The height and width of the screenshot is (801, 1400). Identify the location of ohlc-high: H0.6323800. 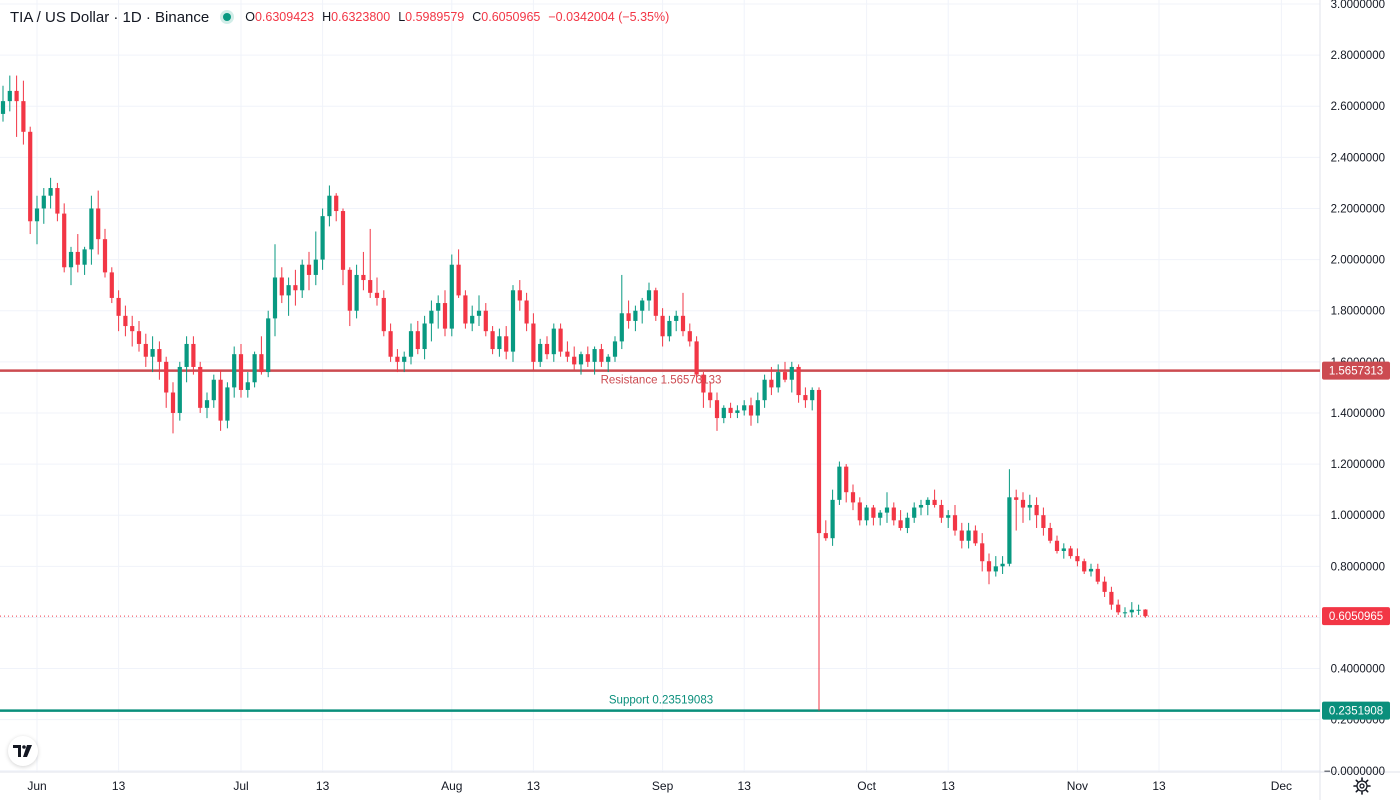
(356, 17).